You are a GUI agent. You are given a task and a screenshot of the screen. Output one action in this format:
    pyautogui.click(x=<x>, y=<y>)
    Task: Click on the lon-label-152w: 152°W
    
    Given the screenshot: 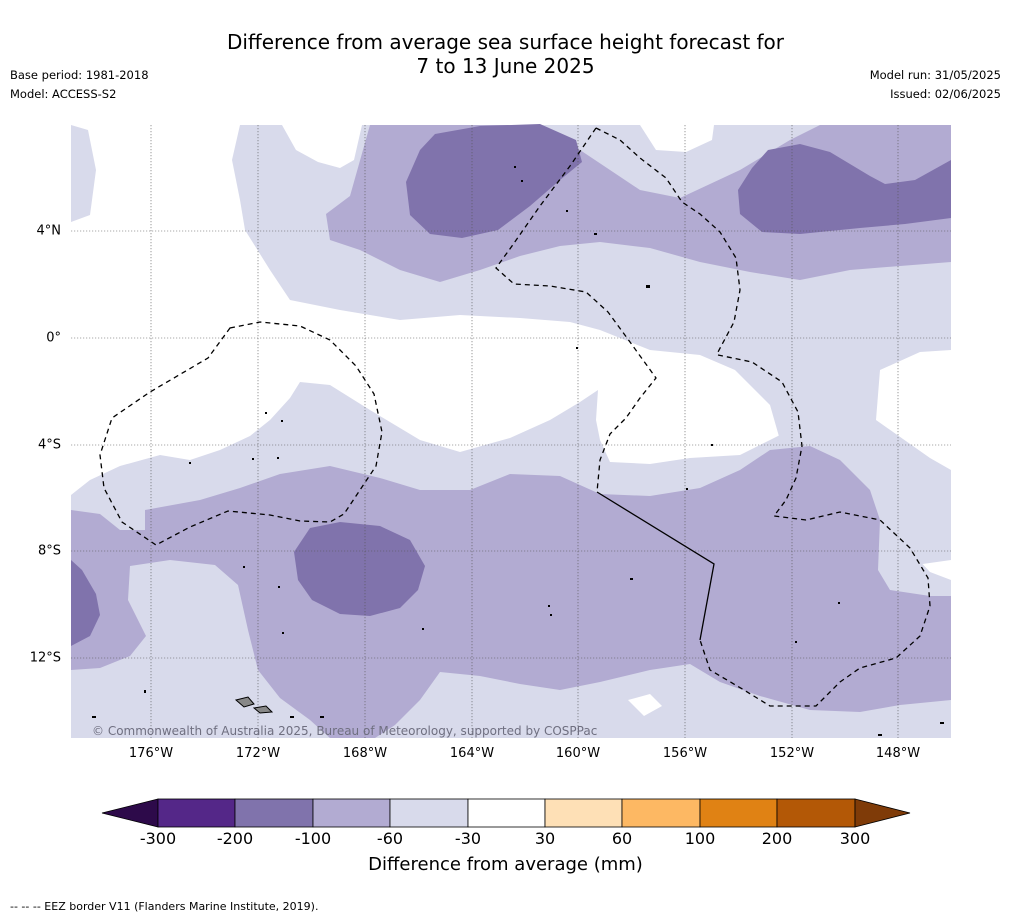 What is the action you would take?
    pyautogui.click(x=792, y=753)
    